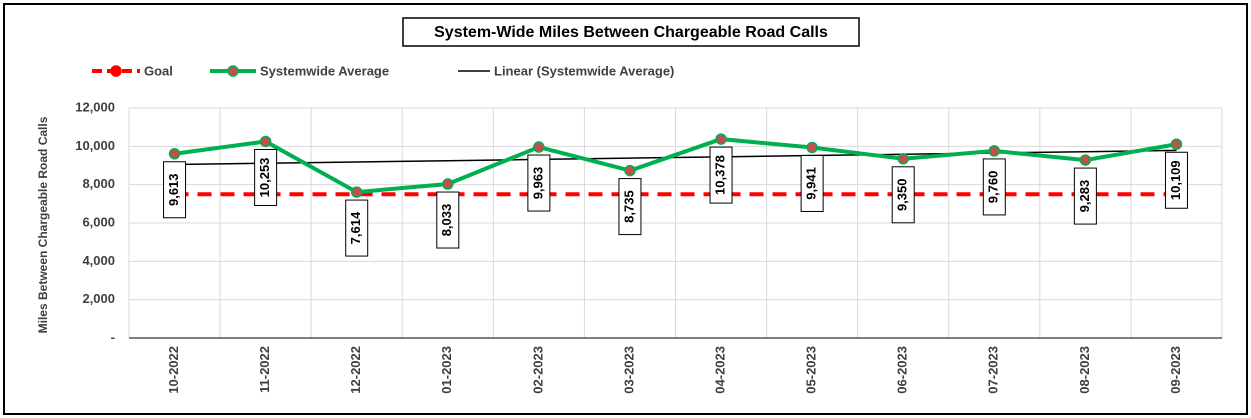  I want to click on data-label: 8,033, so click(446, 220).